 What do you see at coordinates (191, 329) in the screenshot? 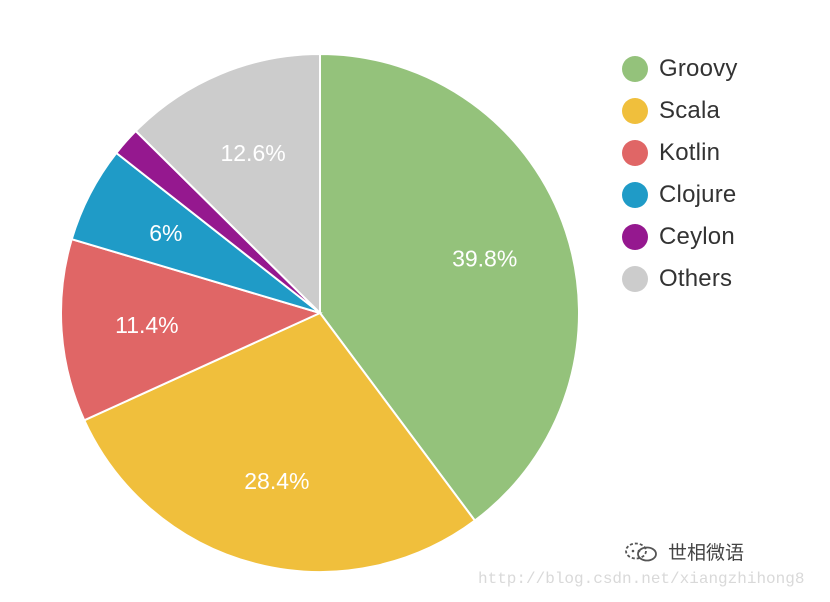
I see `pie-slice-kotlin` at bounding box center [191, 329].